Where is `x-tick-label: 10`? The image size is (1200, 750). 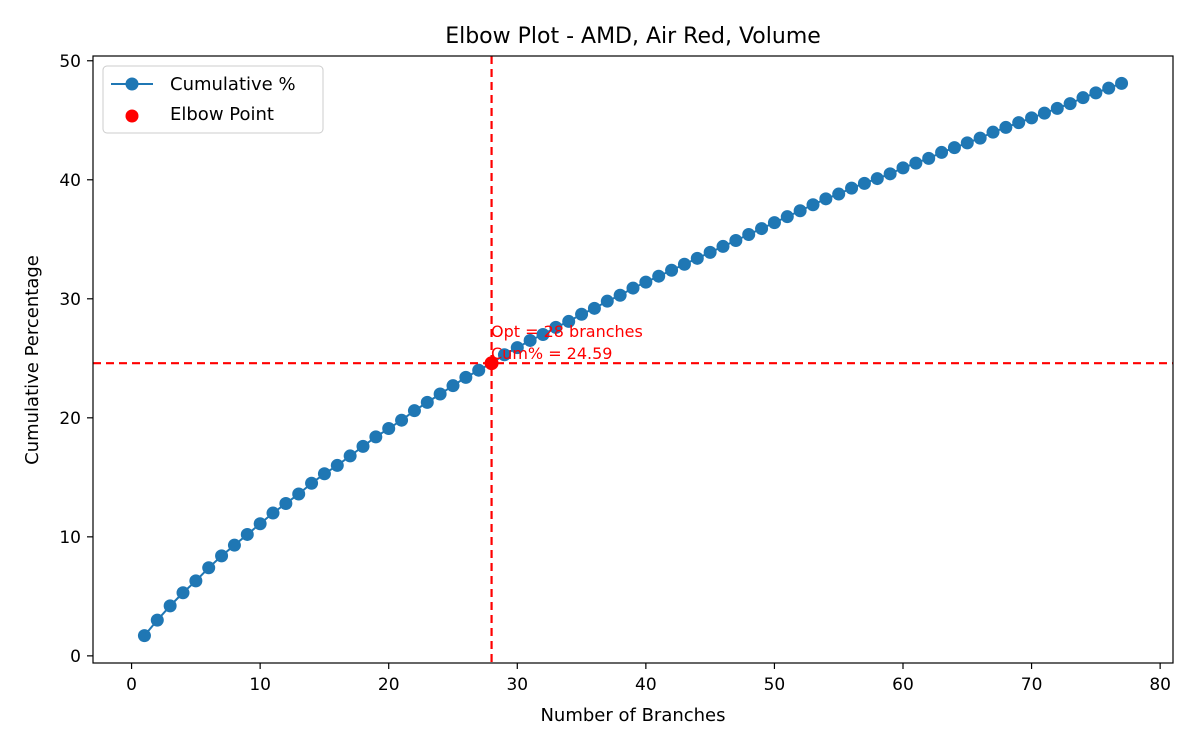 x-tick-label: 10 is located at coordinates (260, 685).